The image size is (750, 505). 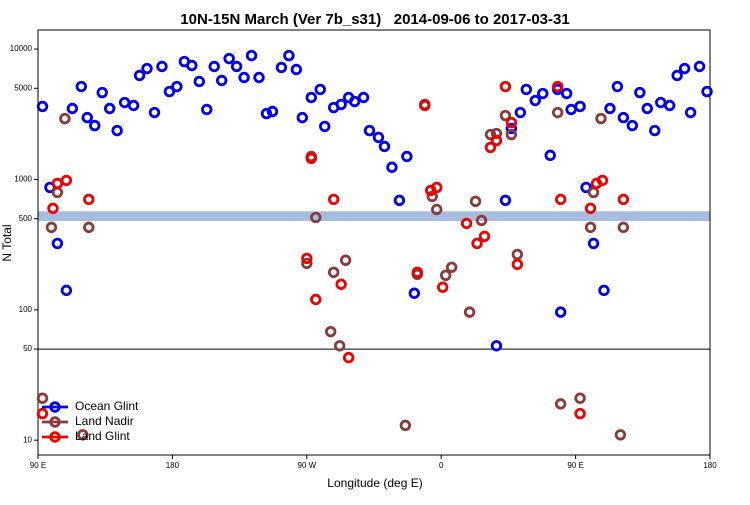 I want to click on x-tick-label: 180, so click(x=710, y=465).